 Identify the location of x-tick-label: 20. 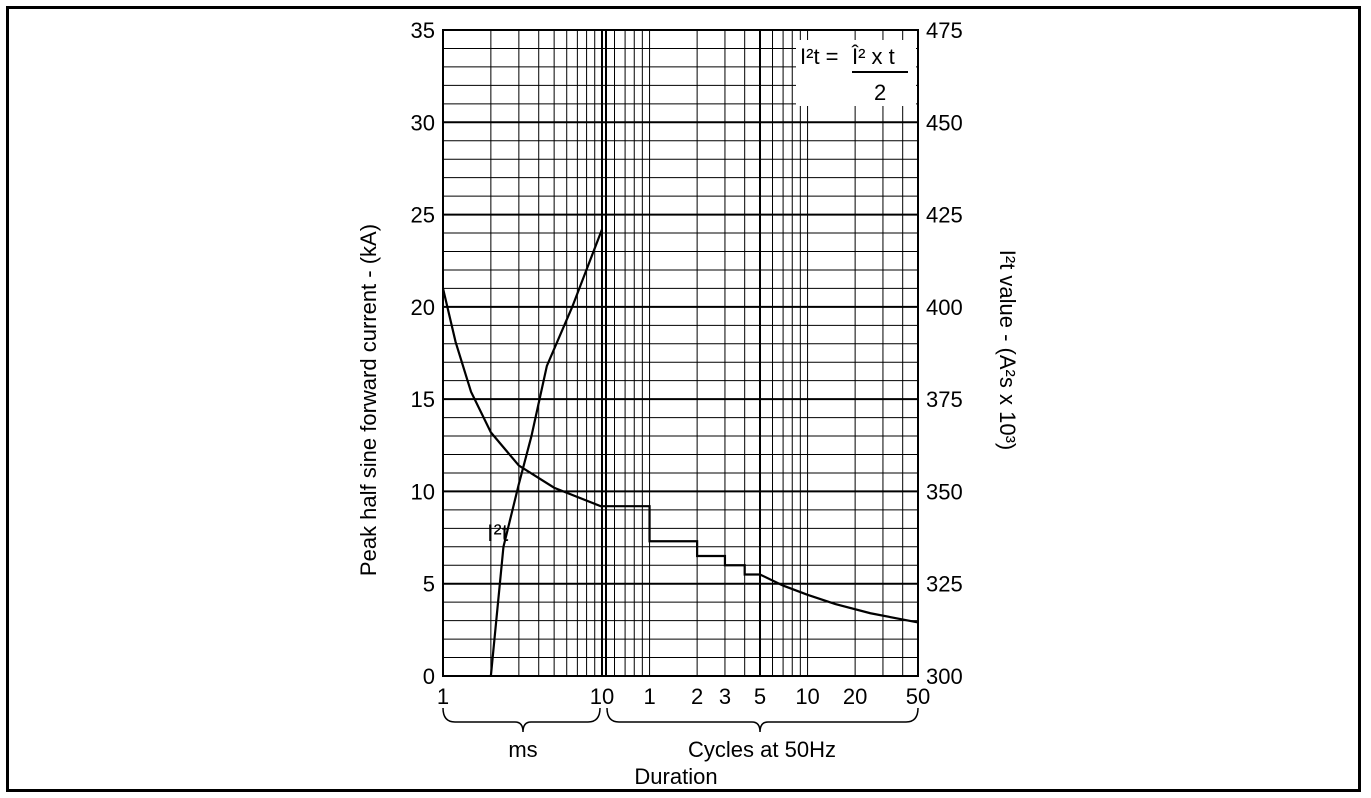
(855, 696).